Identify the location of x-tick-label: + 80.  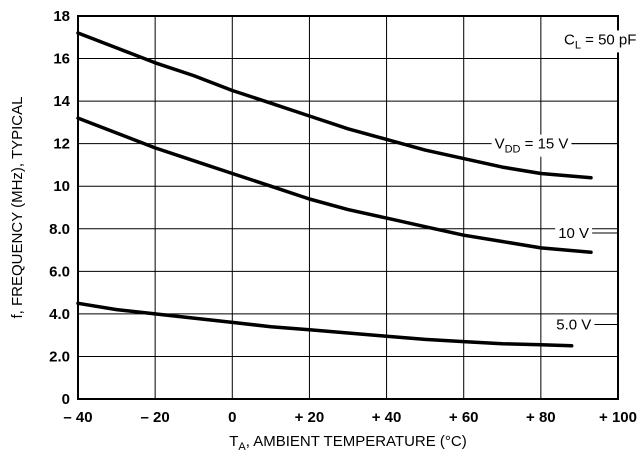
(541, 417).